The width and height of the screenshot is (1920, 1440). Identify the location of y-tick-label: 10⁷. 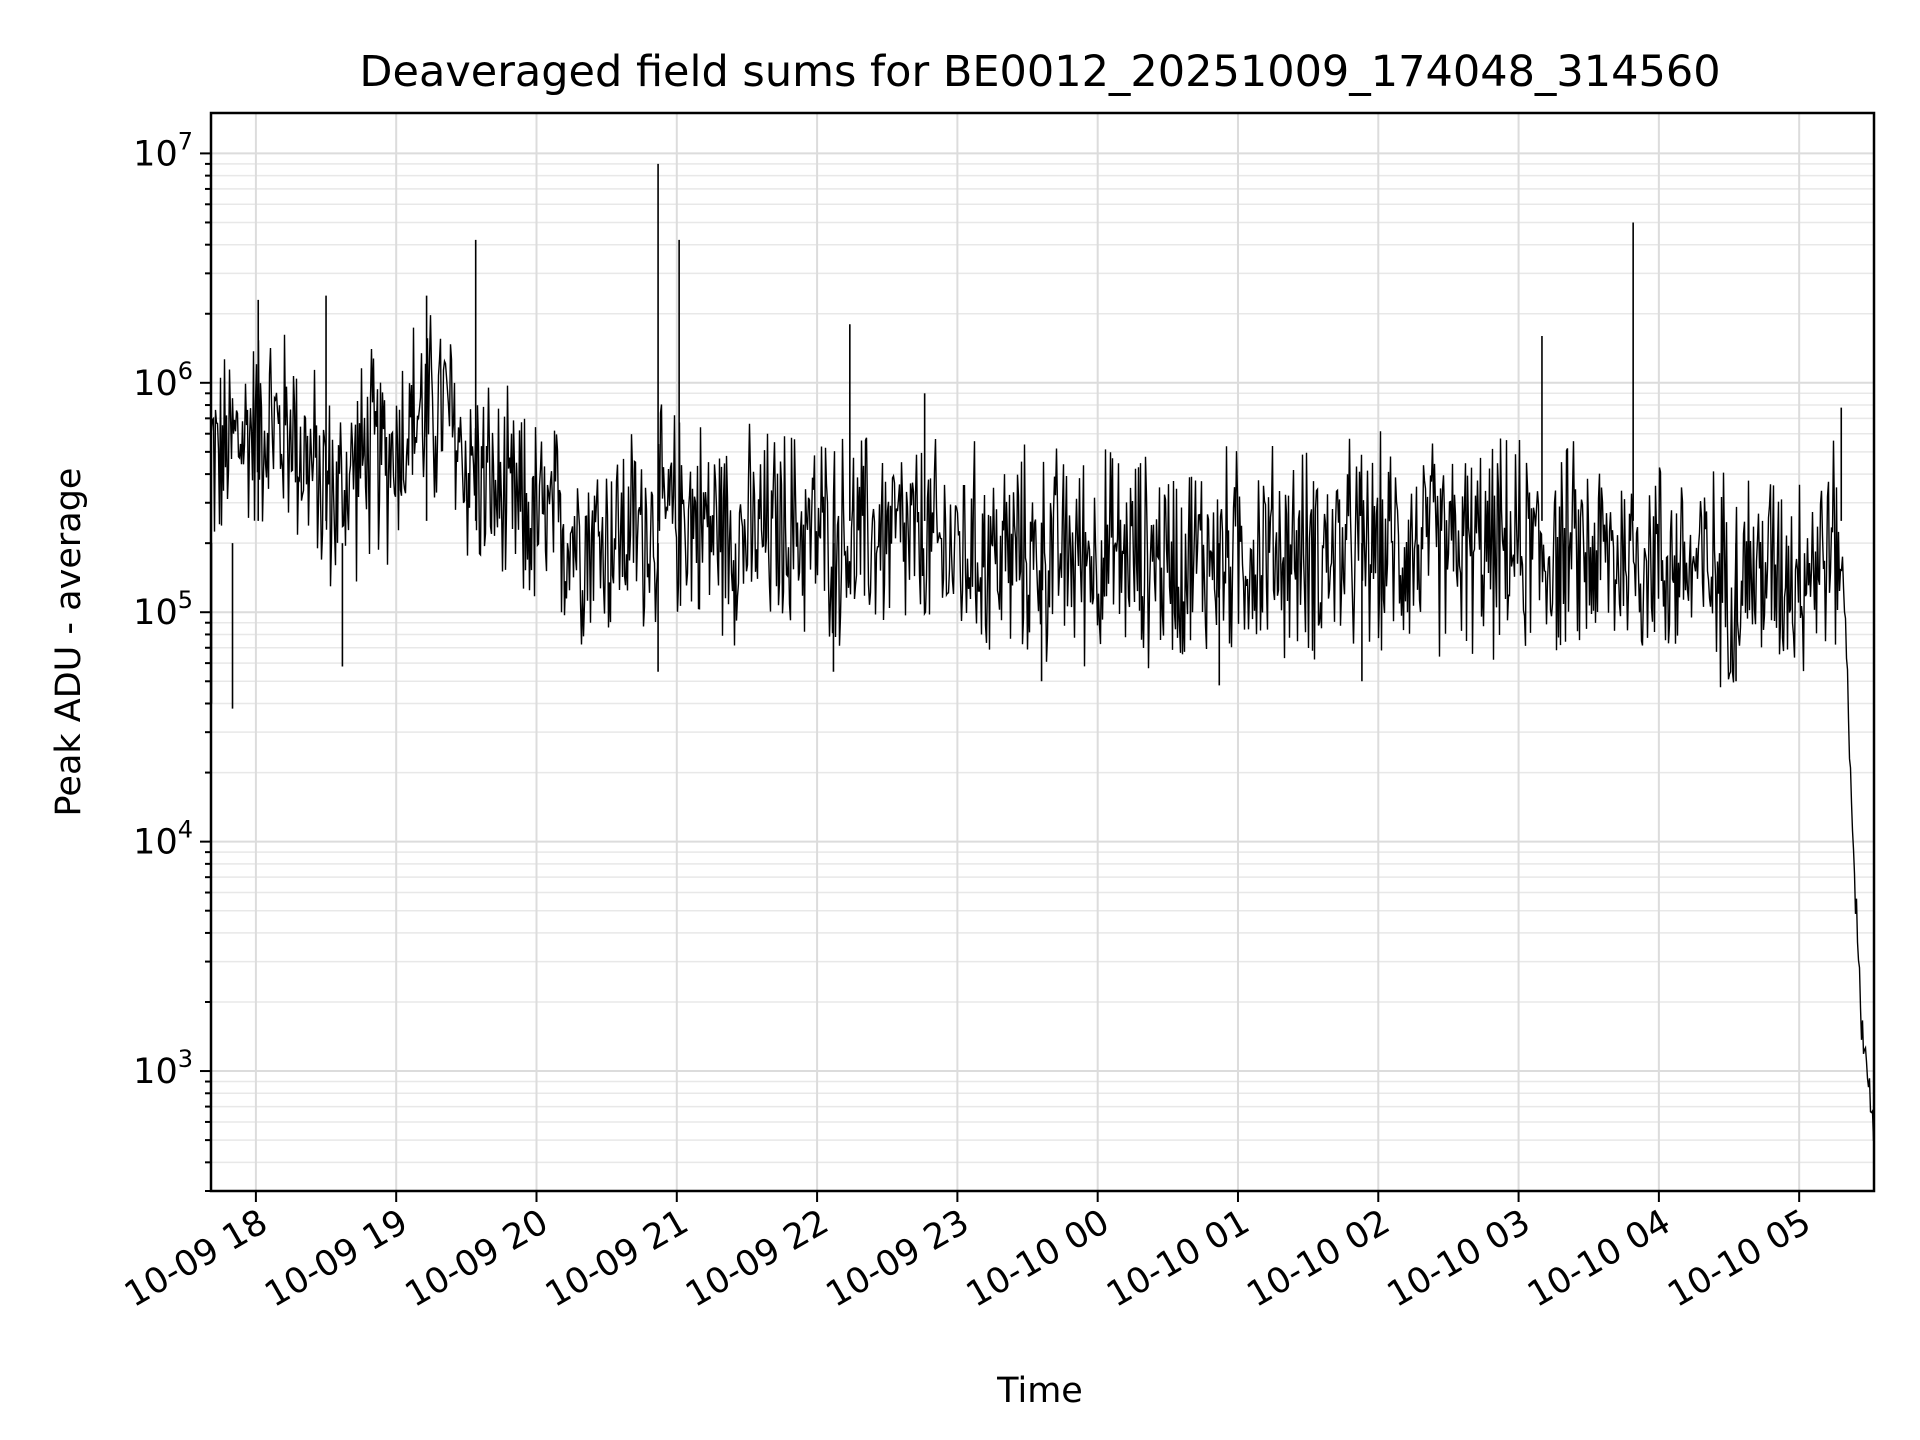
(163, 150).